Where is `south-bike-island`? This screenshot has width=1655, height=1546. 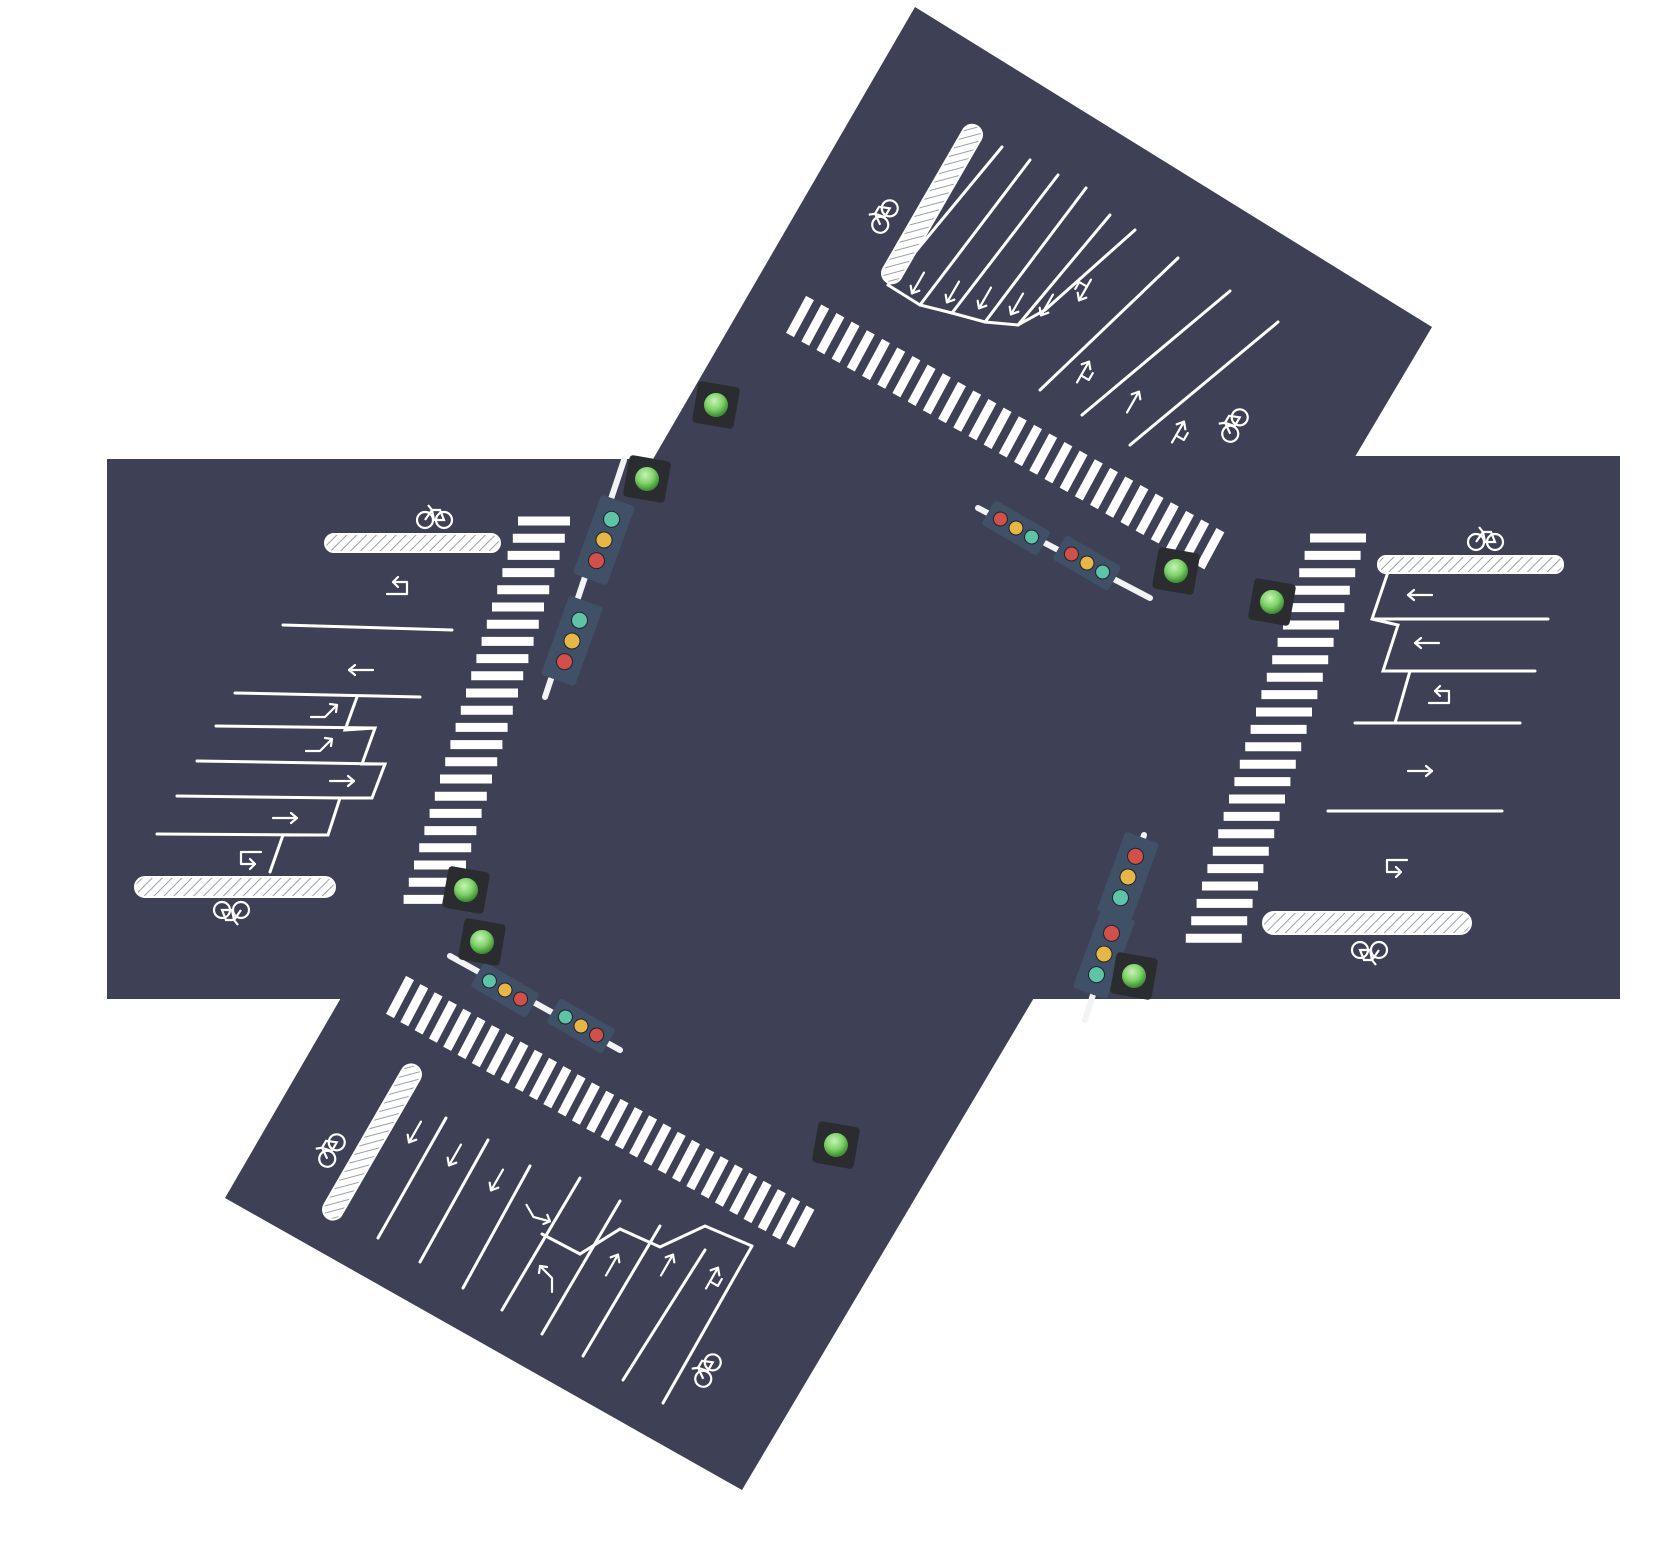
south-bike-island is located at coordinates (372, 1142).